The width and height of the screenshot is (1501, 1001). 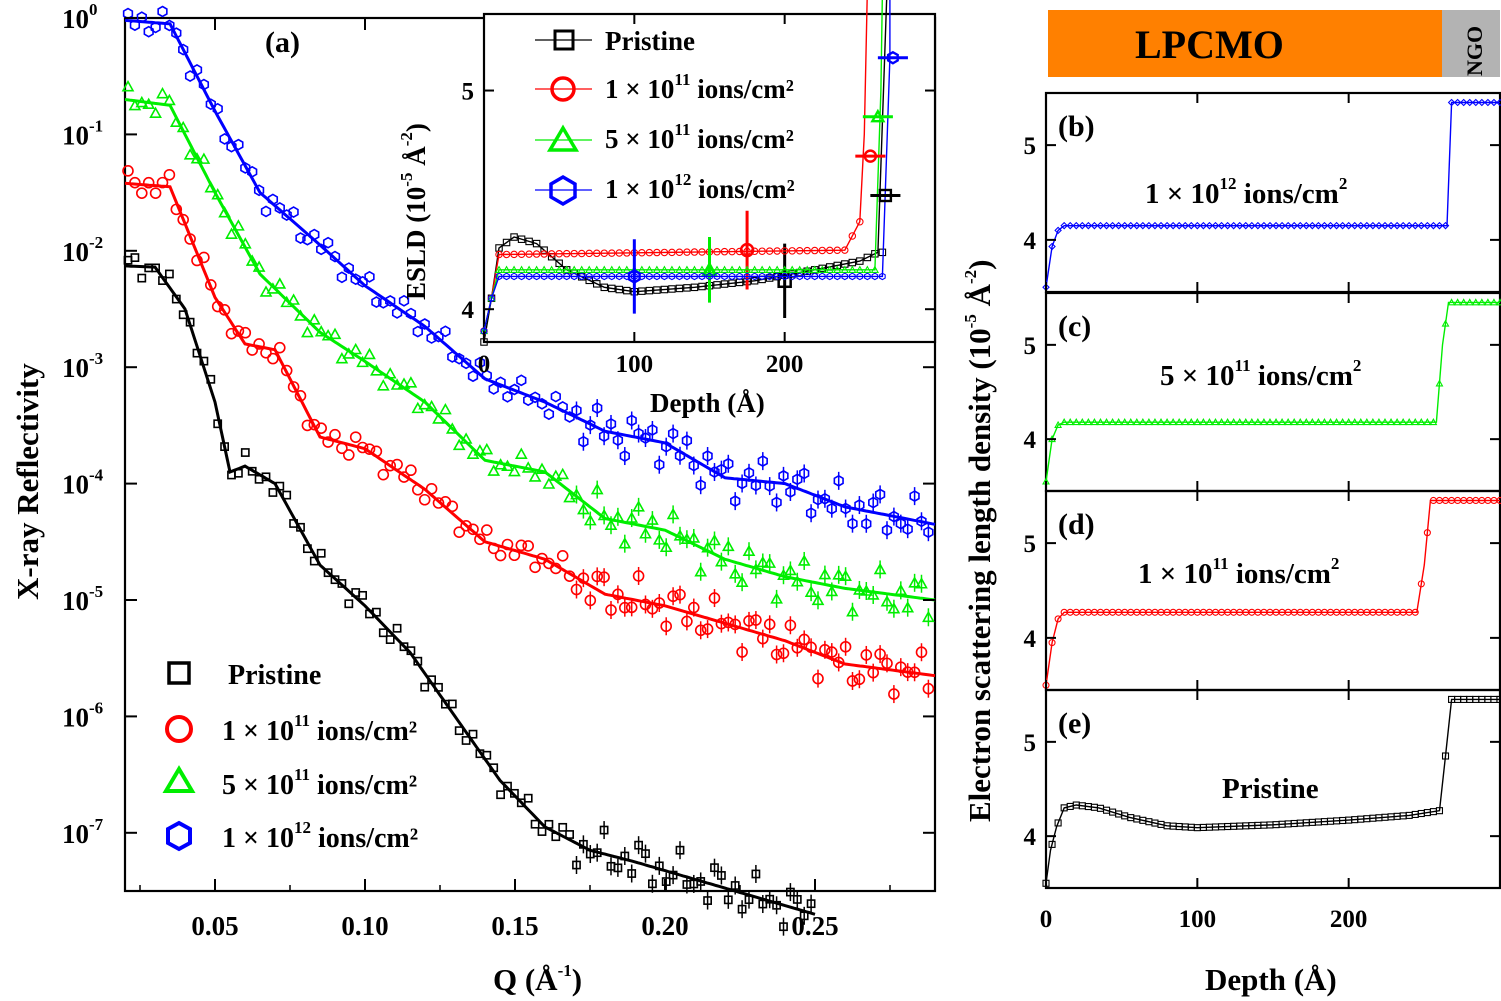 What do you see at coordinates (274, 675) in the screenshot?
I see `legend-label-pristine: Pristine` at bounding box center [274, 675].